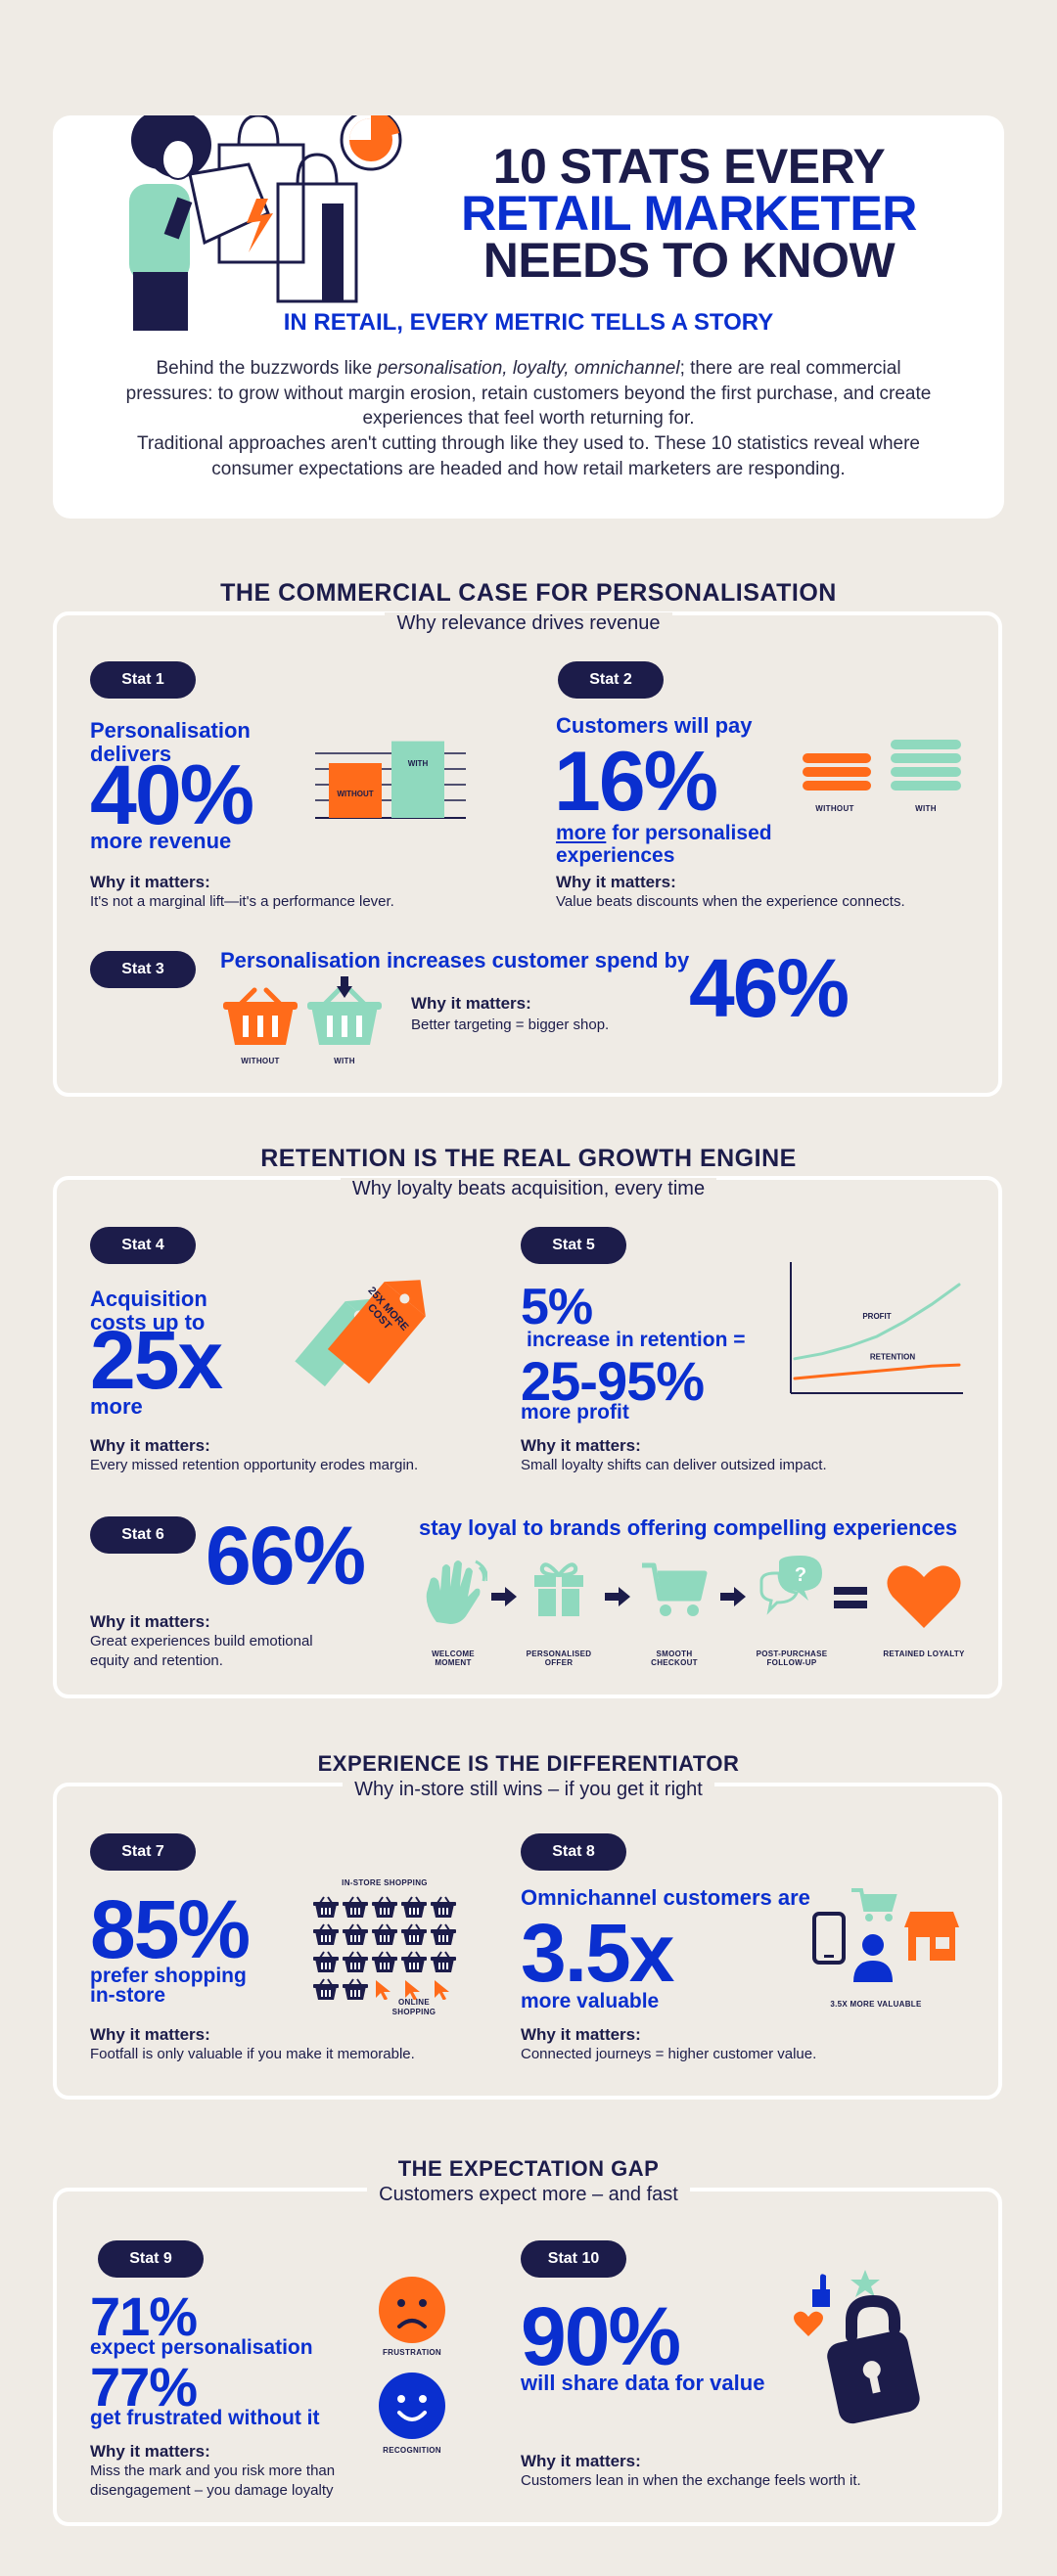 This screenshot has width=1057, height=2576. Describe the element at coordinates (143, 1535) in the screenshot. I see `stat-6-badge: Stat 6` at that location.